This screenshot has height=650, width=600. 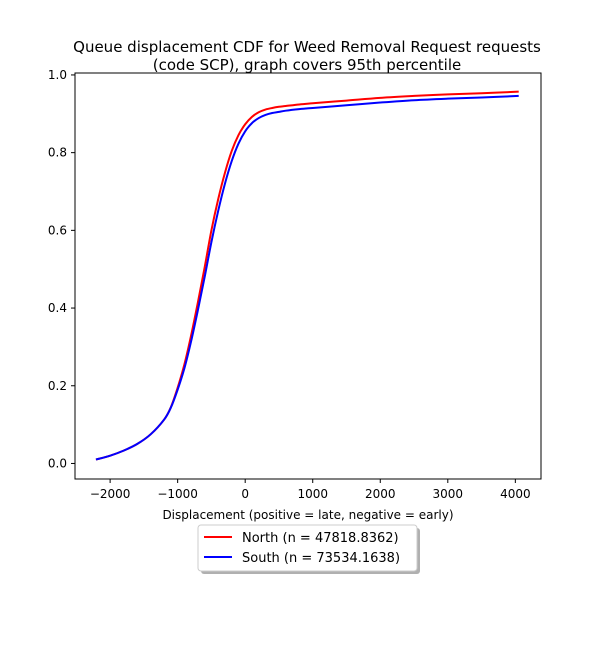 What do you see at coordinates (245, 494) in the screenshot?
I see `x-tick-label: 0` at bounding box center [245, 494].